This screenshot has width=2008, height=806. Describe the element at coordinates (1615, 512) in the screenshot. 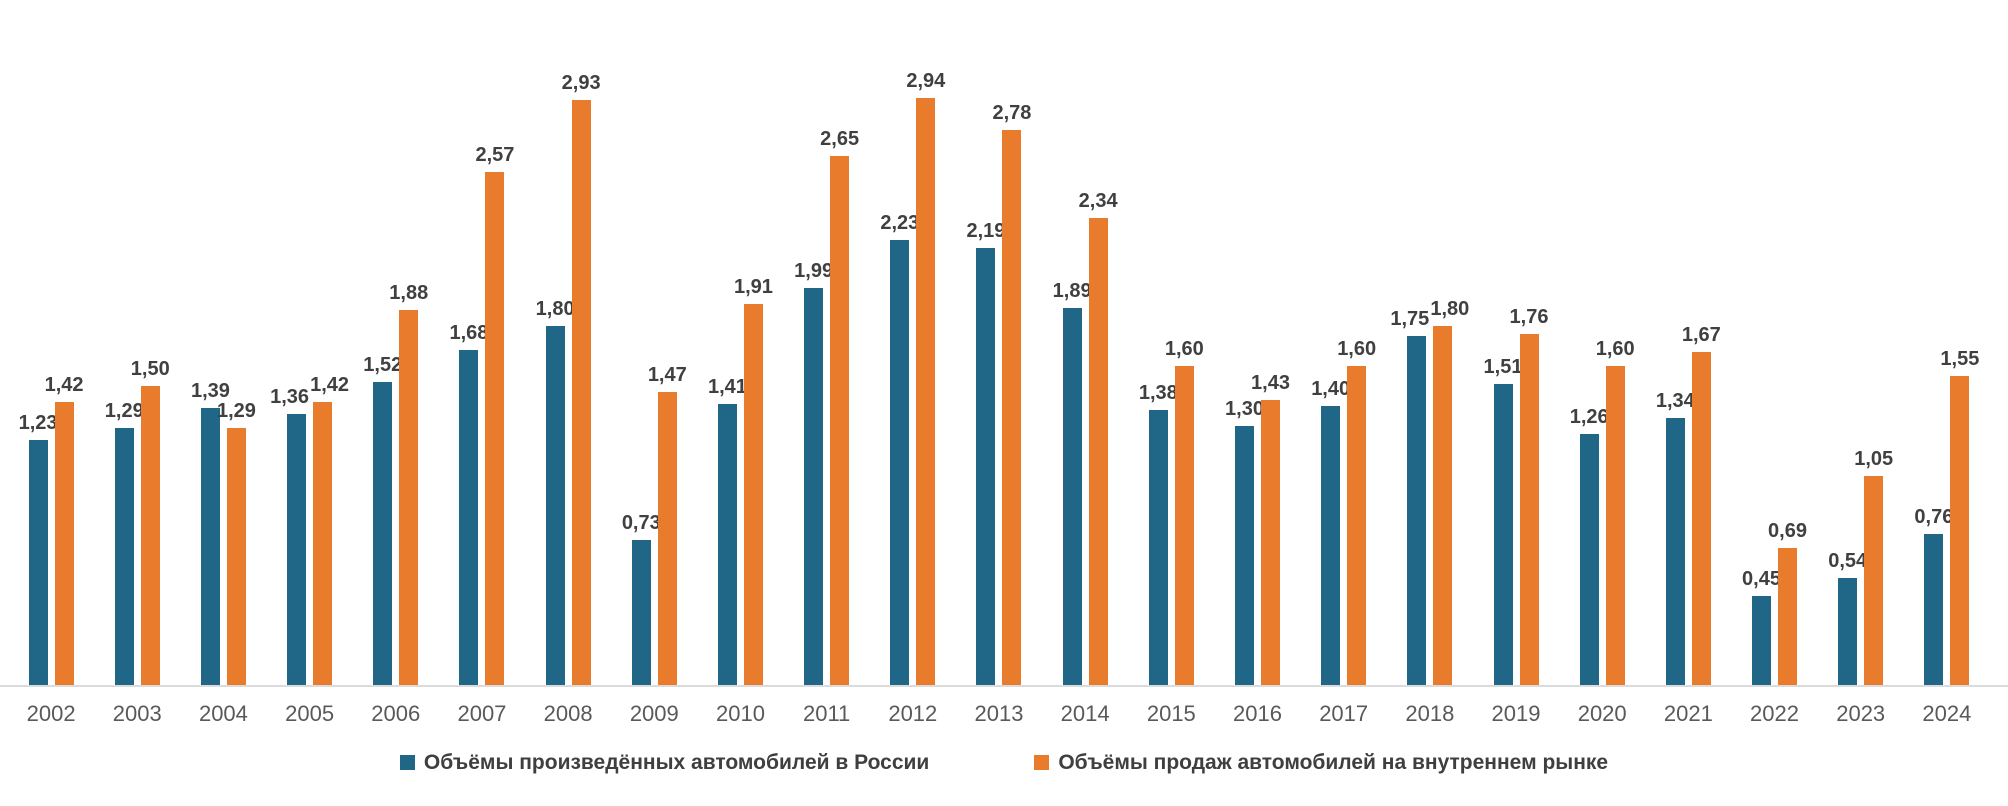

I see `bar-sold-2020: 1,60` at that location.